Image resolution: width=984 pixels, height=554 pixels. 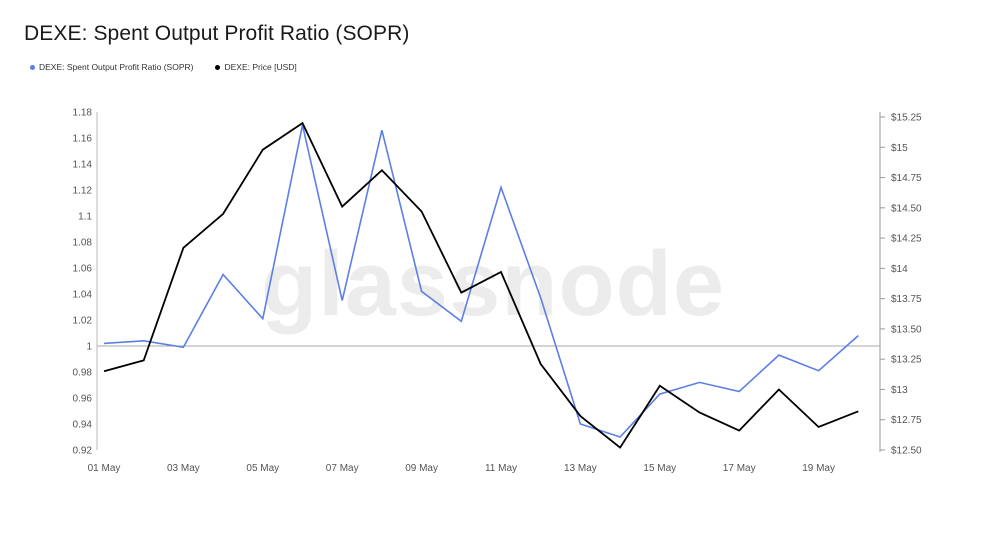 What do you see at coordinates (906, 360) in the screenshot?
I see `y-right-tick-label: $13.25` at bounding box center [906, 360].